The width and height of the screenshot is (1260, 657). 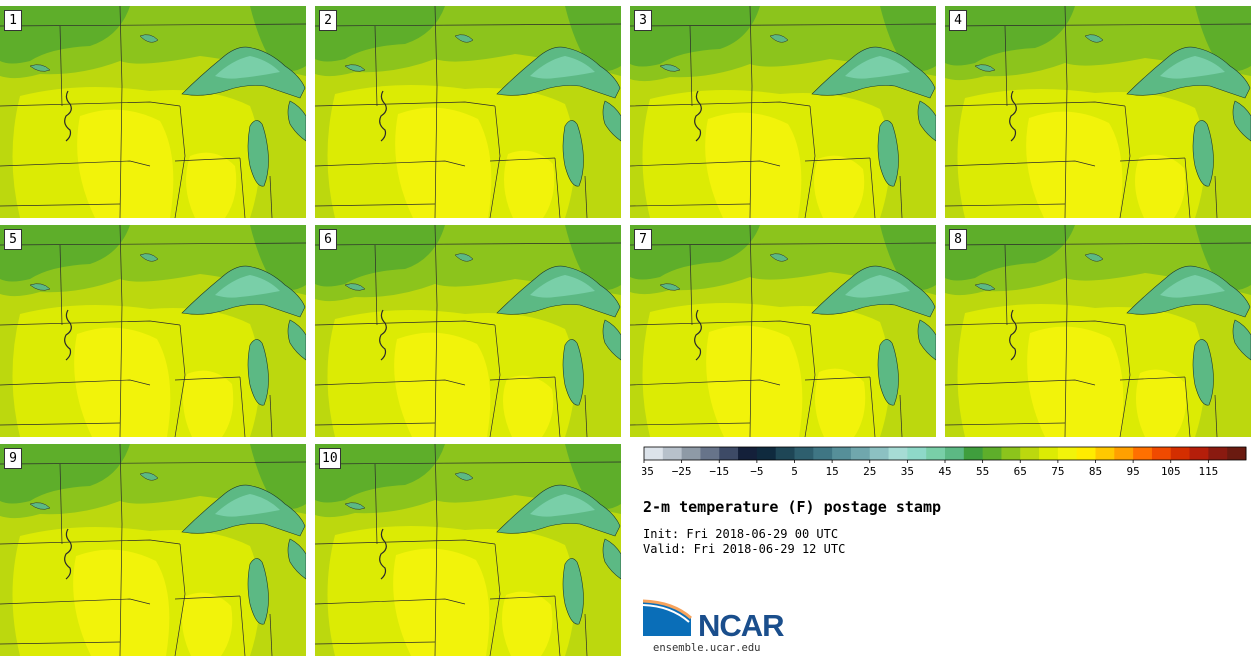 I want to click on colorbar-tick-label: −5, so click(x=756, y=471).